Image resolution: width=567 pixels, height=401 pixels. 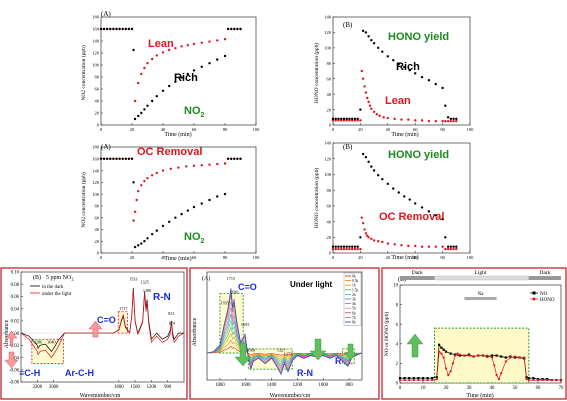 What do you see at coordinates (397, 364) in the screenshot?
I see `y-tick-label: 2` at bounding box center [397, 364].